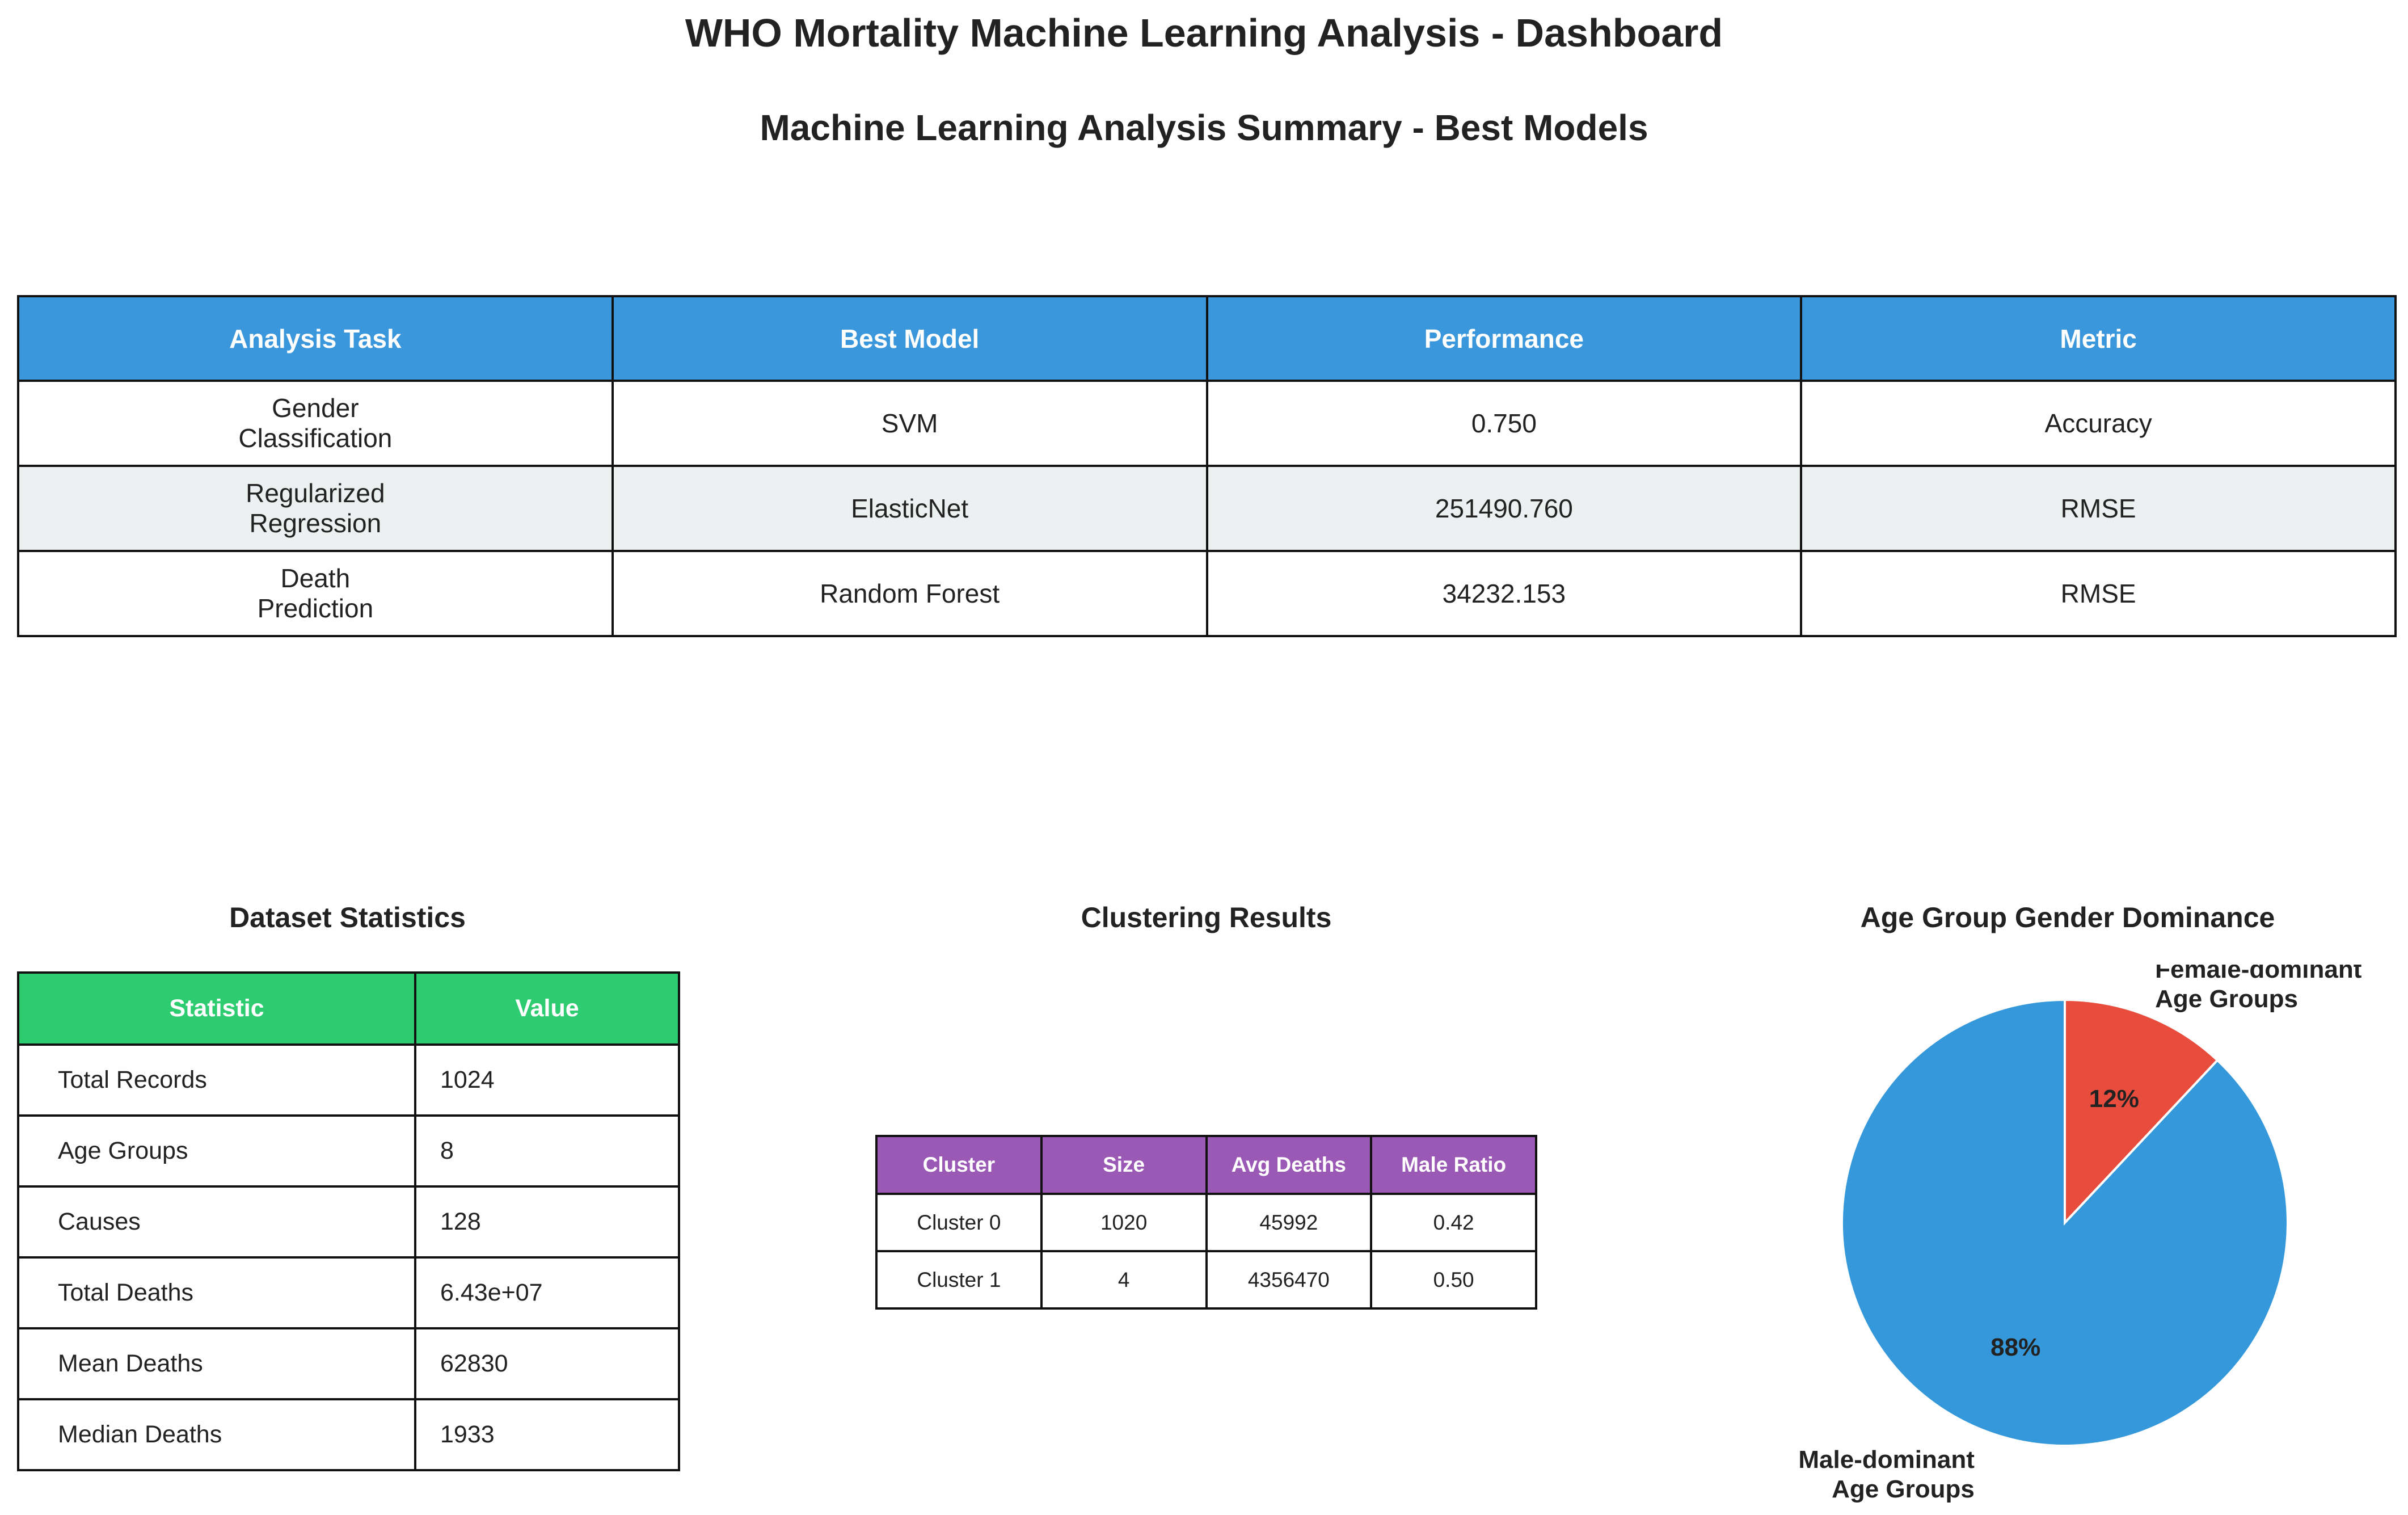 The height and width of the screenshot is (1515, 2408). Describe the element at coordinates (909, 424) in the screenshot. I see `model-cell: SVM` at that location.